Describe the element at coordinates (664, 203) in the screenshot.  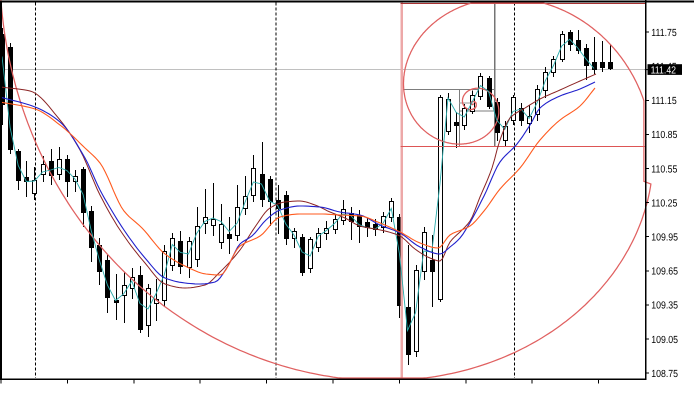
I see `svg-text: 110.25` at that location.